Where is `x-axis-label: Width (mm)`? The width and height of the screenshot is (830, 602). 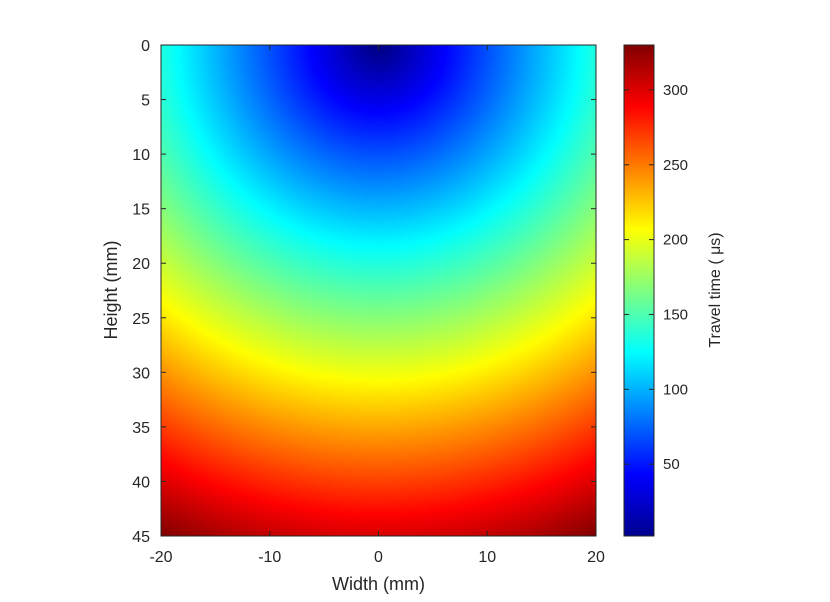
x-axis-label: Width (mm) is located at coordinates (378, 584).